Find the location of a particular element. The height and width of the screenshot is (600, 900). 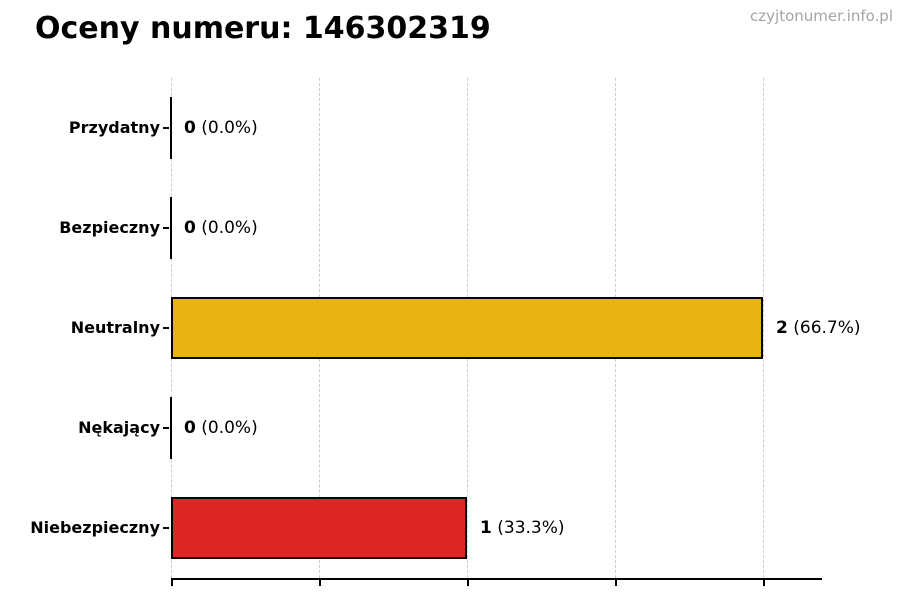

category-label: Nękający is located at coordinates (119, 427).